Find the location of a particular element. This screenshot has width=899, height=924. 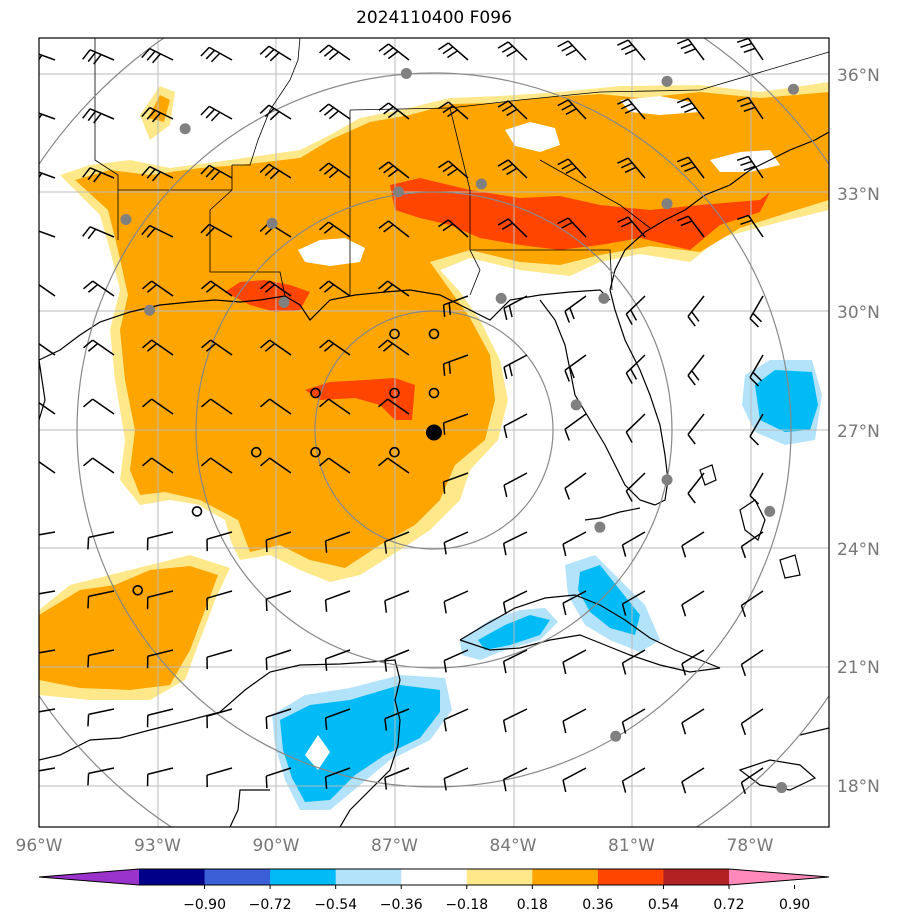

lon-label: 90°W is located at coordinates (276, 846).